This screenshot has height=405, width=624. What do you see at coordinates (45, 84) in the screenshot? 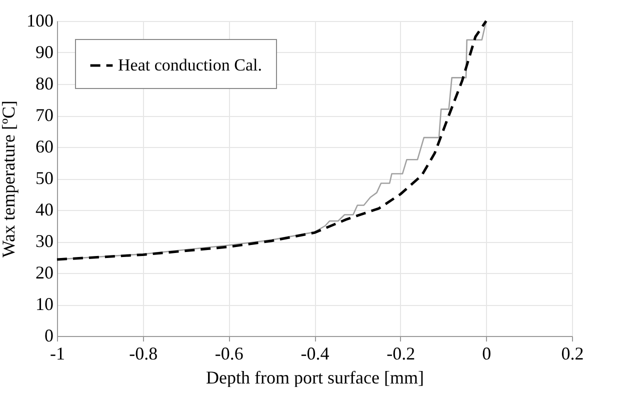
I see `y-tick-label: 80` at bounding box center [45, 84].